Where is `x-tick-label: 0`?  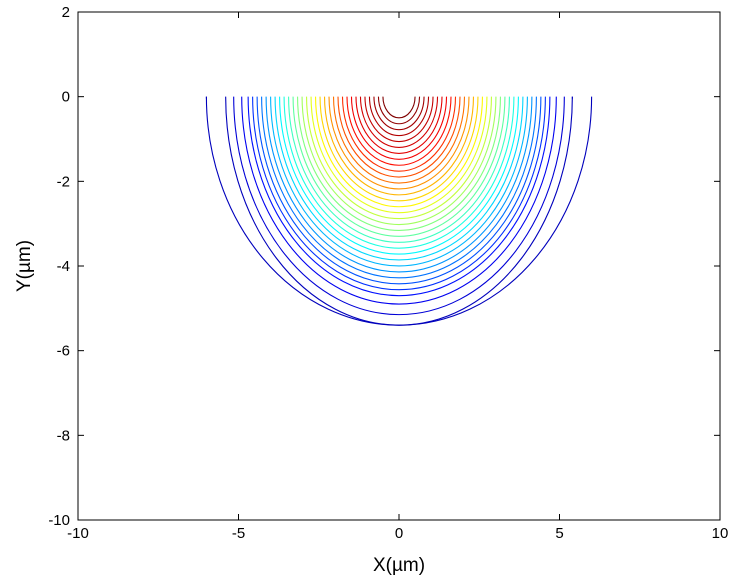 x-tick-label: 0 is located at coordinates (399, 533).